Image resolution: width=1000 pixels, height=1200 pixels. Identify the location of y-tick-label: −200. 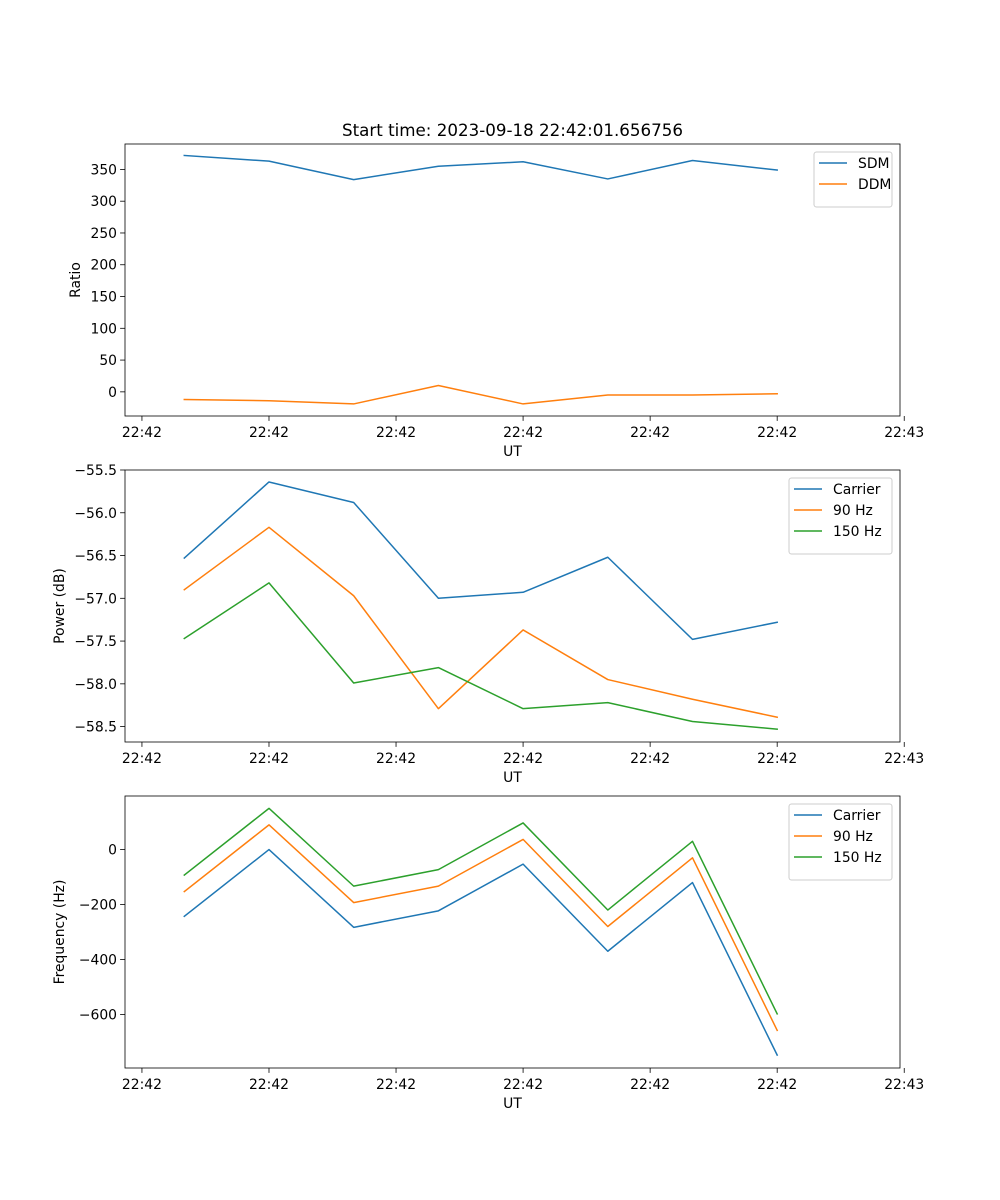
(98, 906).